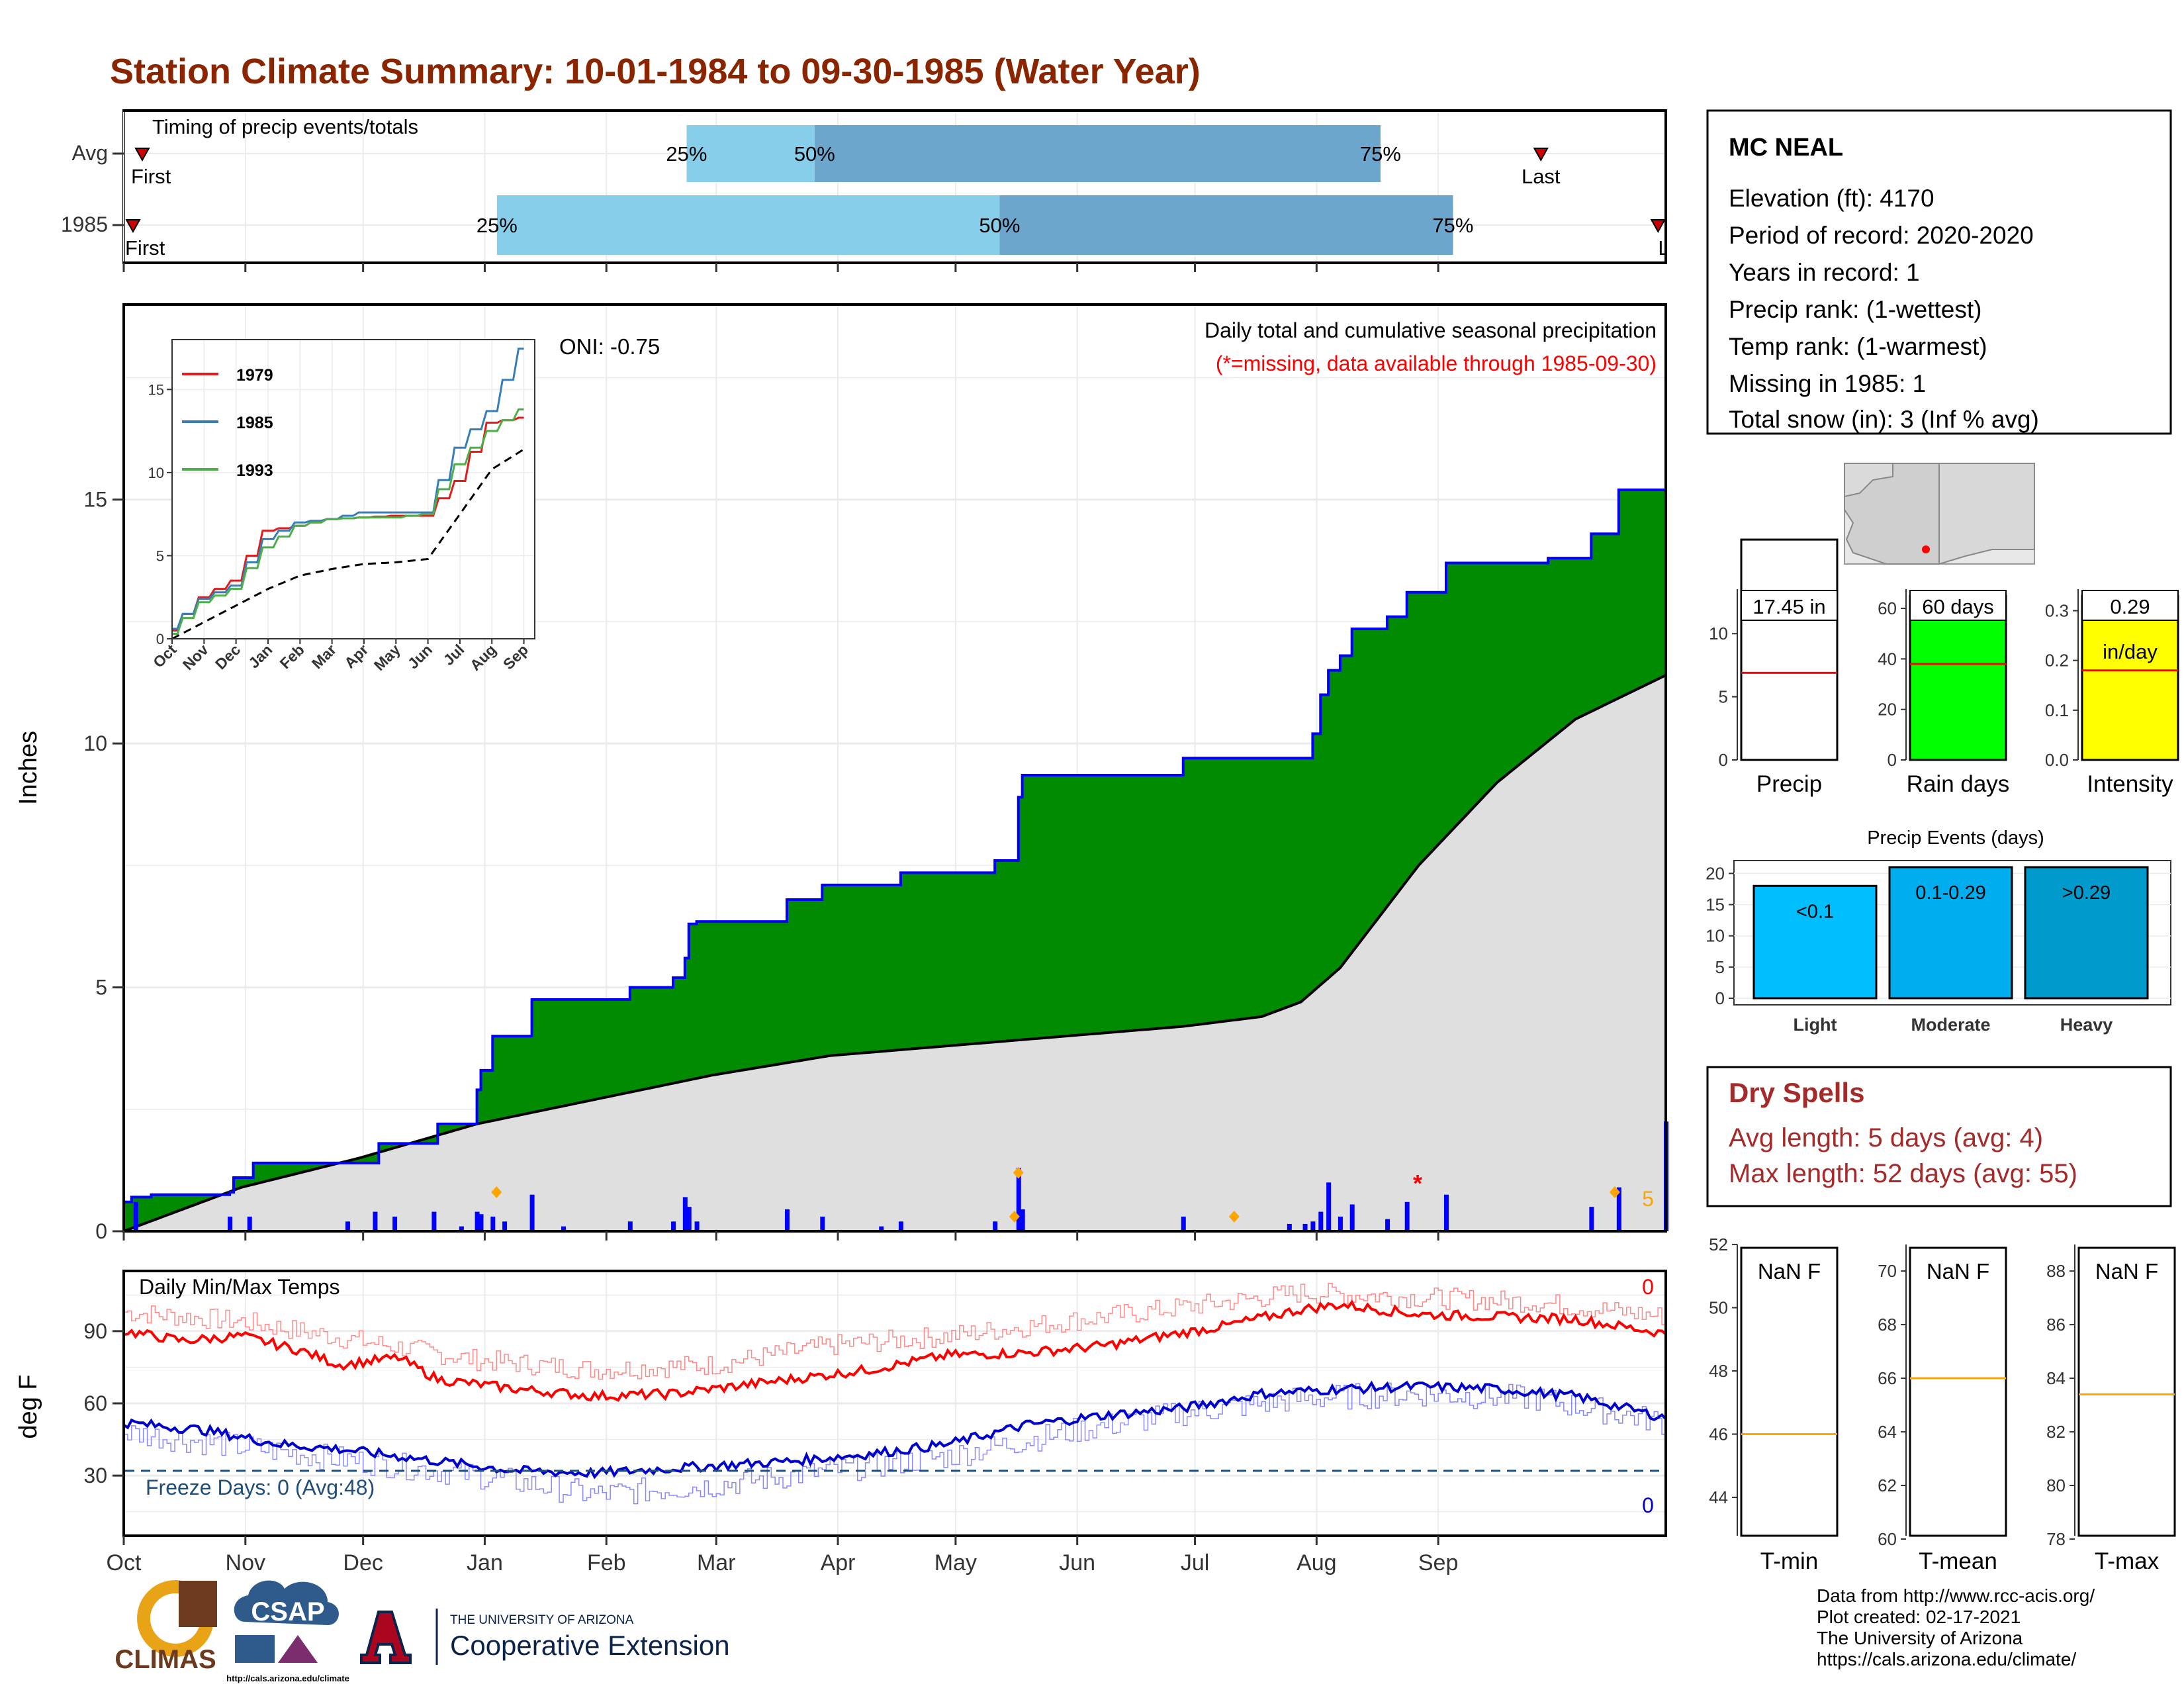 The image size is (2184, 1688). I want to click on events-bar-light, so click(1815, 942).